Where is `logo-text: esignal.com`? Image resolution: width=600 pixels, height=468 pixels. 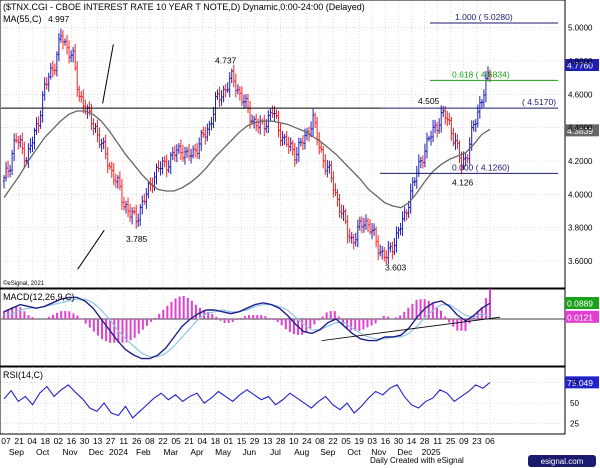
logo-text: esignal.com is located at coordinates (562, 461).